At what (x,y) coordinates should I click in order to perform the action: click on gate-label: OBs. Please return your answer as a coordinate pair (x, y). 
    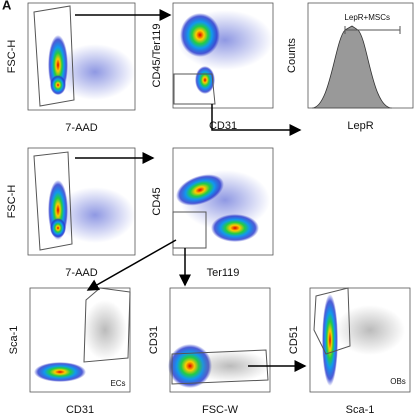
    Looking at the image, I should click on (398, 381).